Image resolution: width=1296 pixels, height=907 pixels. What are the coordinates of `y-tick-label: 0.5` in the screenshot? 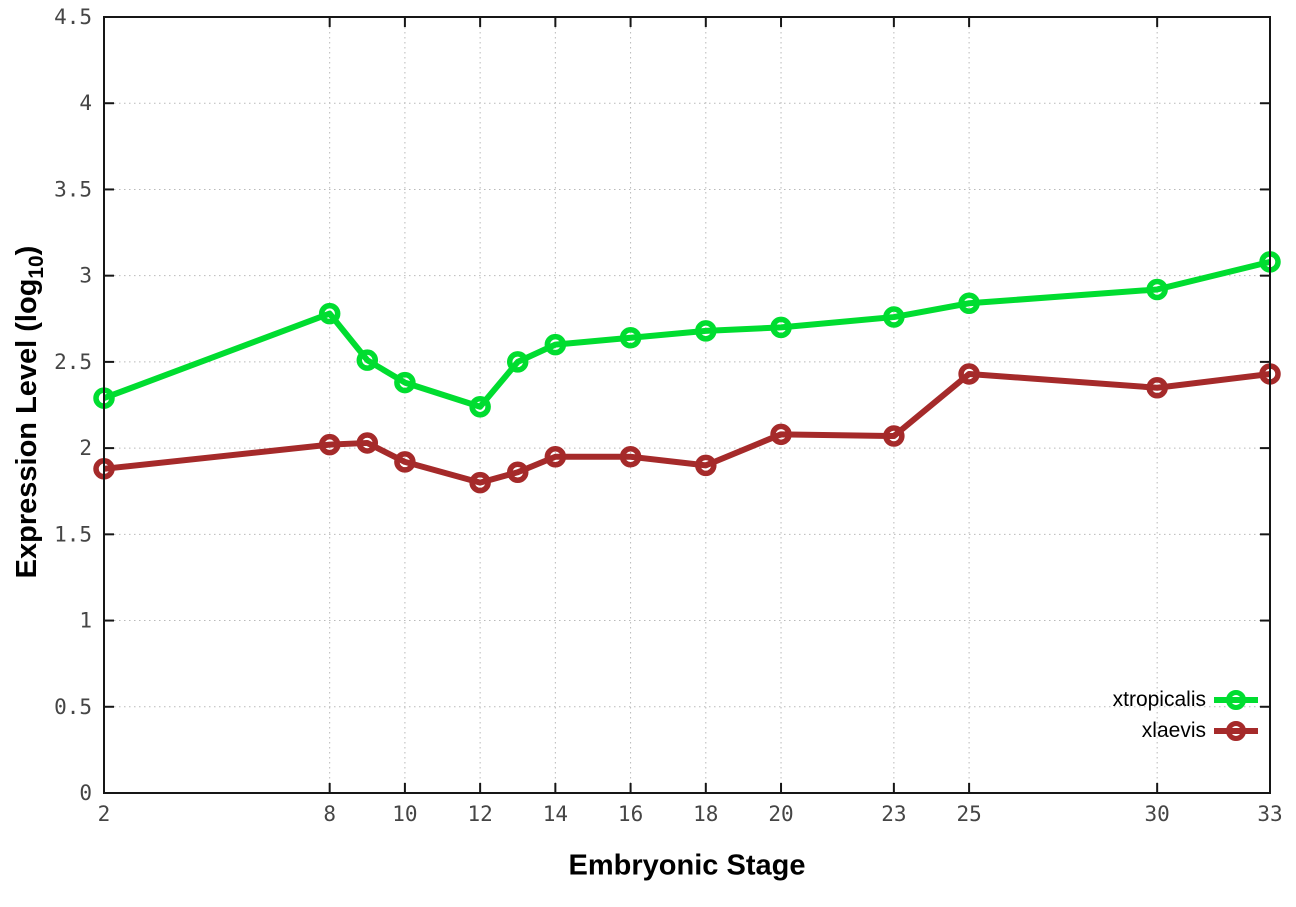 It's located at (73, 707).